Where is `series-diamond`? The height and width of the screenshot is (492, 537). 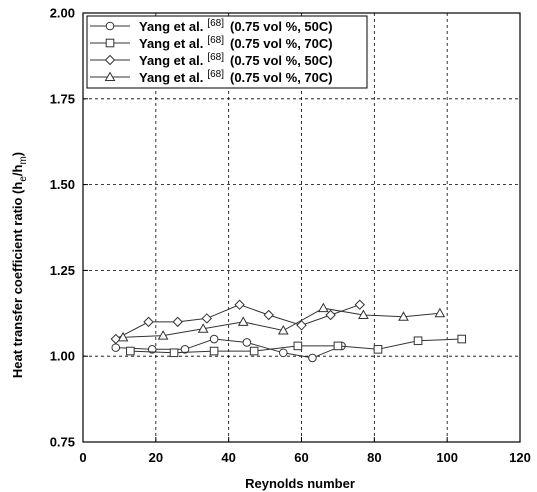
series-diamond is located at coordinates (237, 322).